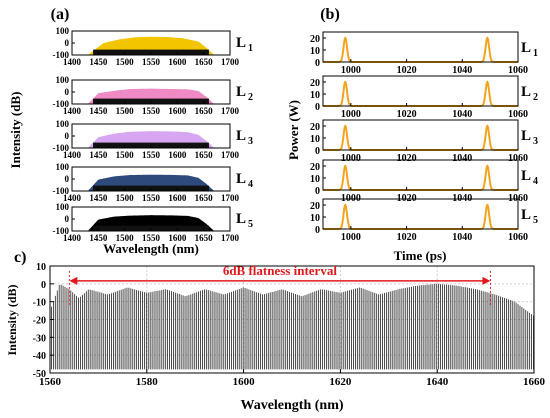 Image resolution: width=550 pixels, height=418 pixels. I want to click on x-axis-label-c: Wavelength (nm), so click(291, 405).